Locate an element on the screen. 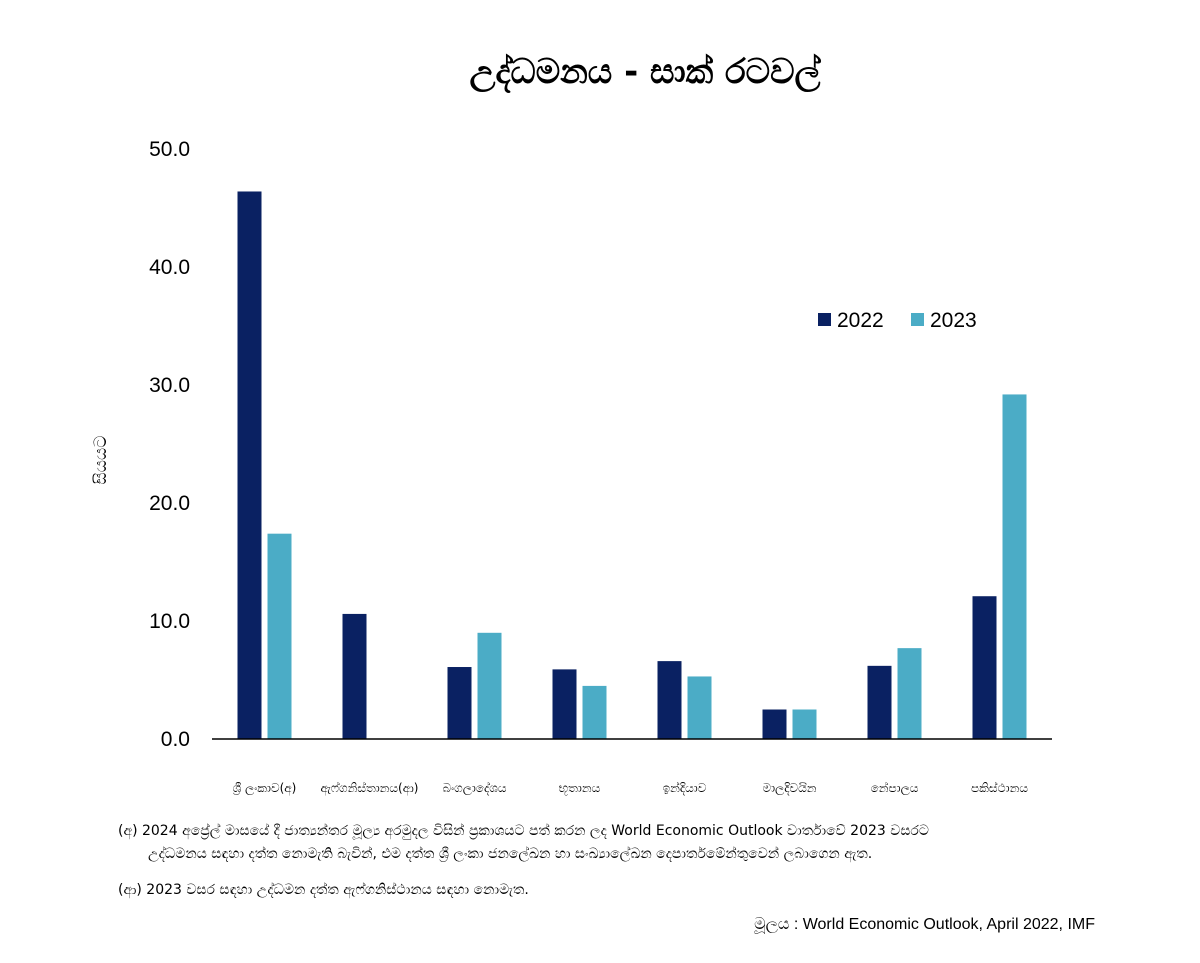  y-tick-label: 20.0 is located at coordinates (169, 503).